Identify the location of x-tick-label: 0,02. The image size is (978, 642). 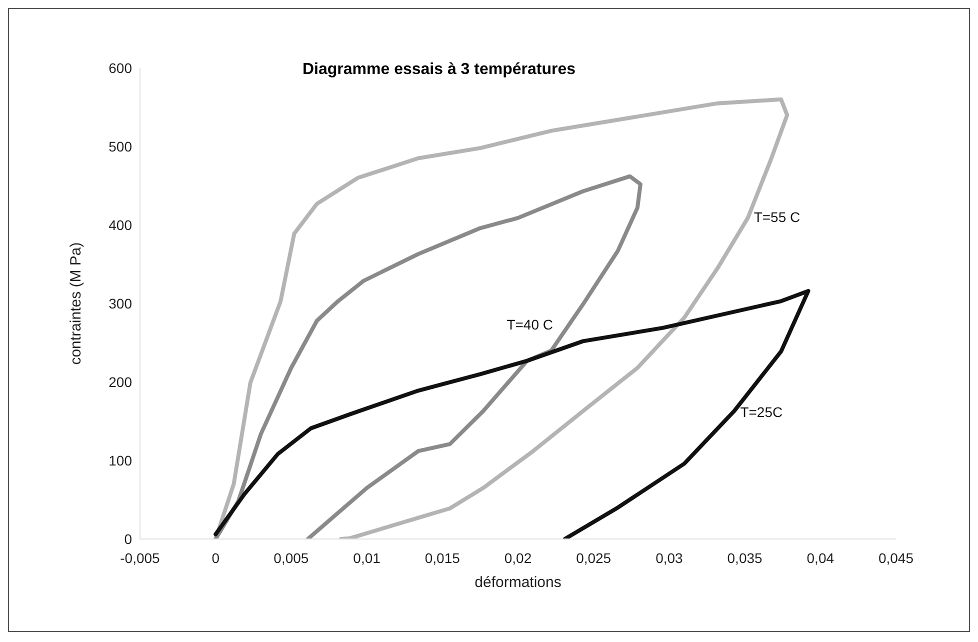
(518, 558).